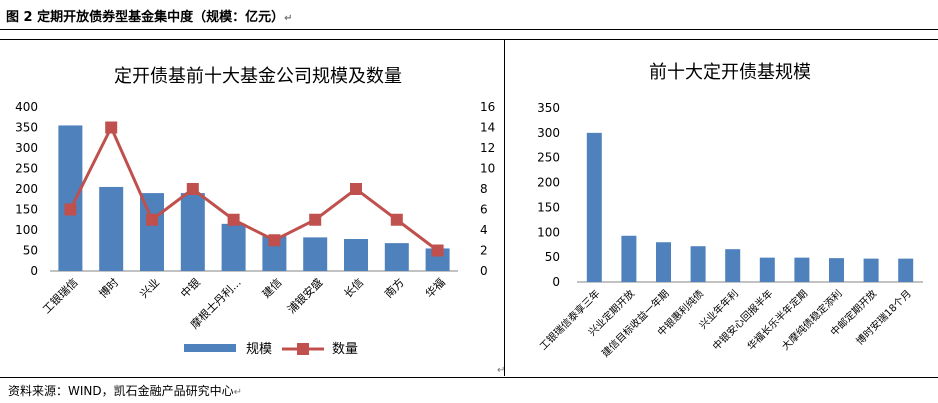  Describe the element at coordinates (60, 295) in the screenshot. I see `x-tick-label: 工银瑞信` at that location.